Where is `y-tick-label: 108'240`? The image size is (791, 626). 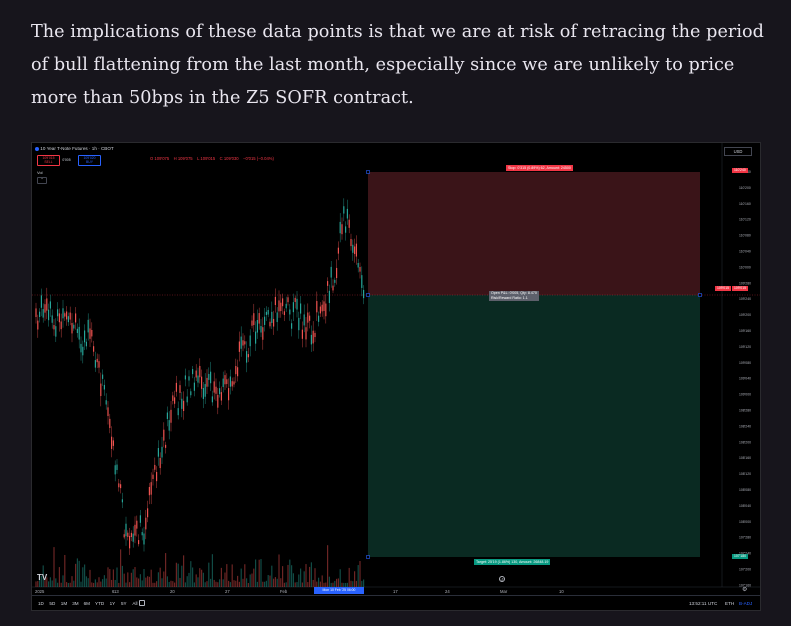 y-tick-label: 108'240 is located at coordinates (745, 426).